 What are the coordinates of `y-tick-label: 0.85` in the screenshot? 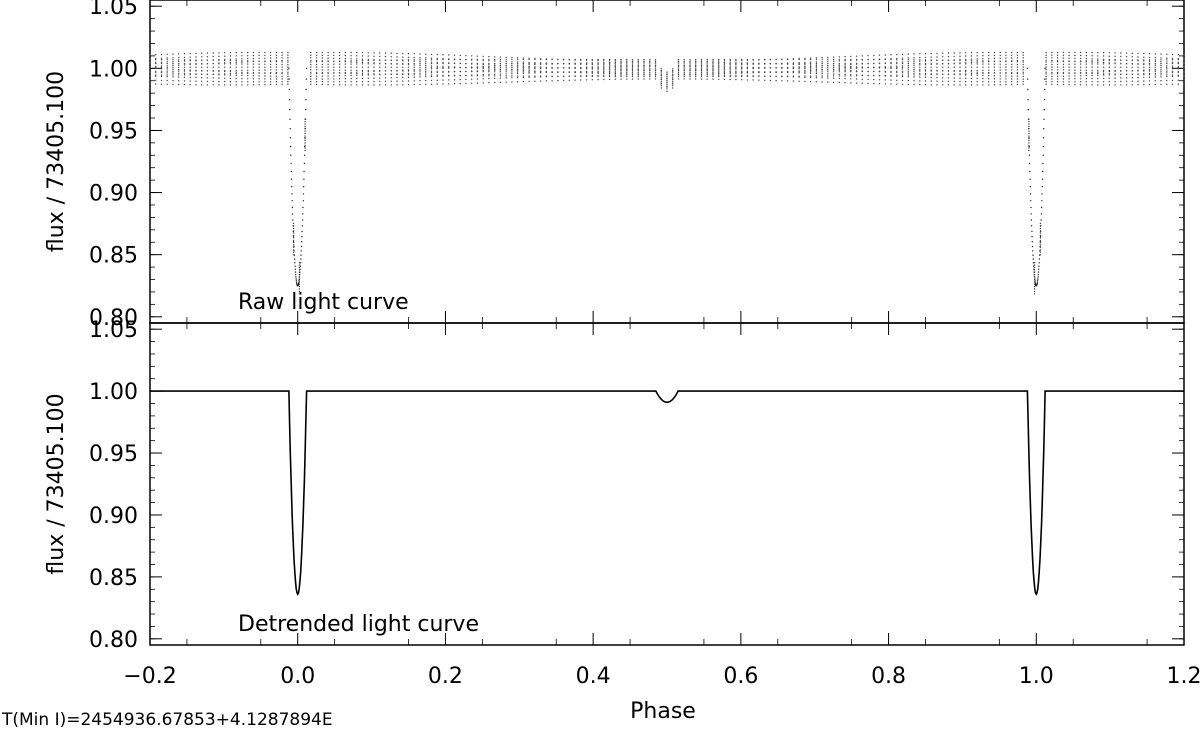 It's located at (113, 256).